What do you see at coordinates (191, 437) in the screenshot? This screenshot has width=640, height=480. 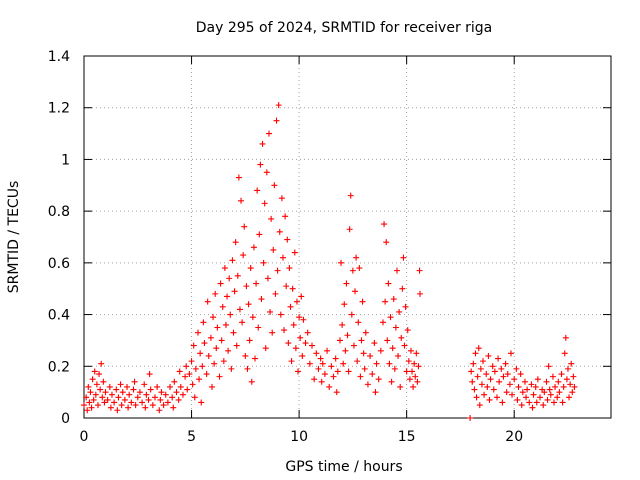 I see `x-tick-label: 5` at bounding box center [191, 437].